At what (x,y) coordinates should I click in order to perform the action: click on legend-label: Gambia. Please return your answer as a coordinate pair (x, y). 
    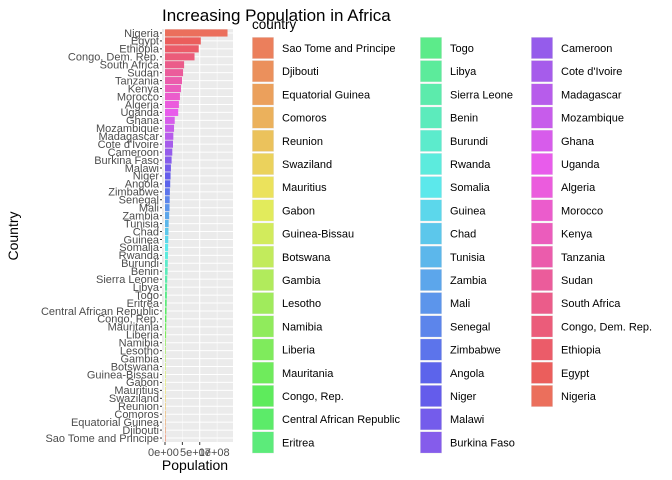
    Looking at the image, I should click on (301, 281).